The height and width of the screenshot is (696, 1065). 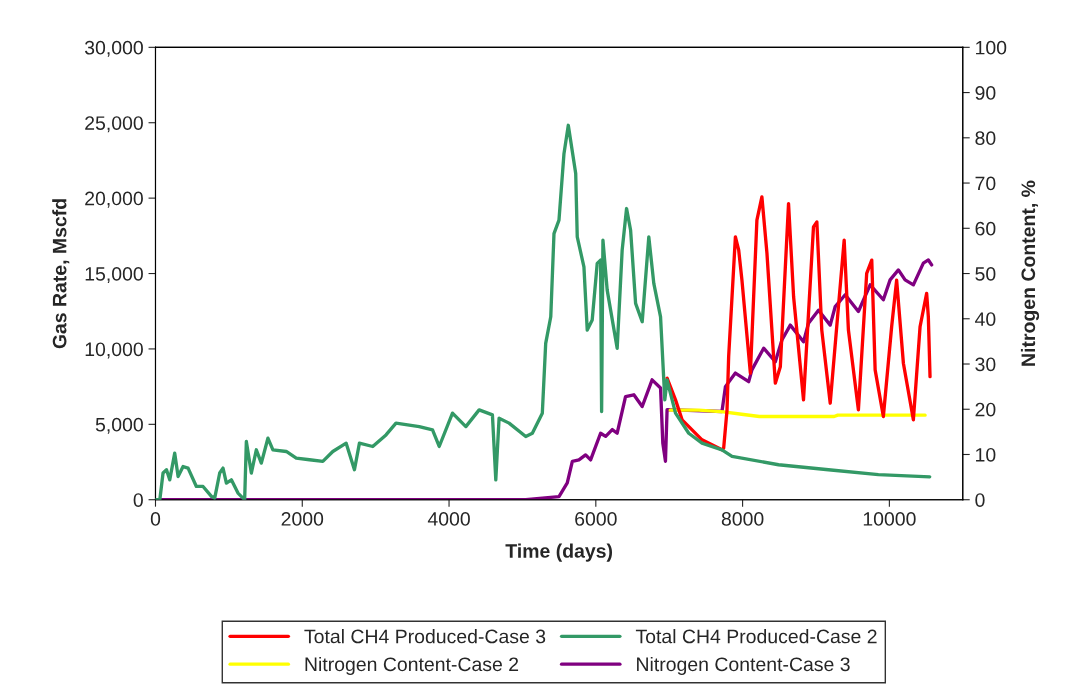 What do you see at coordinates (113, 48) in the screenshot?
I see `y-tick-label: 30,000` at bounding box center [113, 48].